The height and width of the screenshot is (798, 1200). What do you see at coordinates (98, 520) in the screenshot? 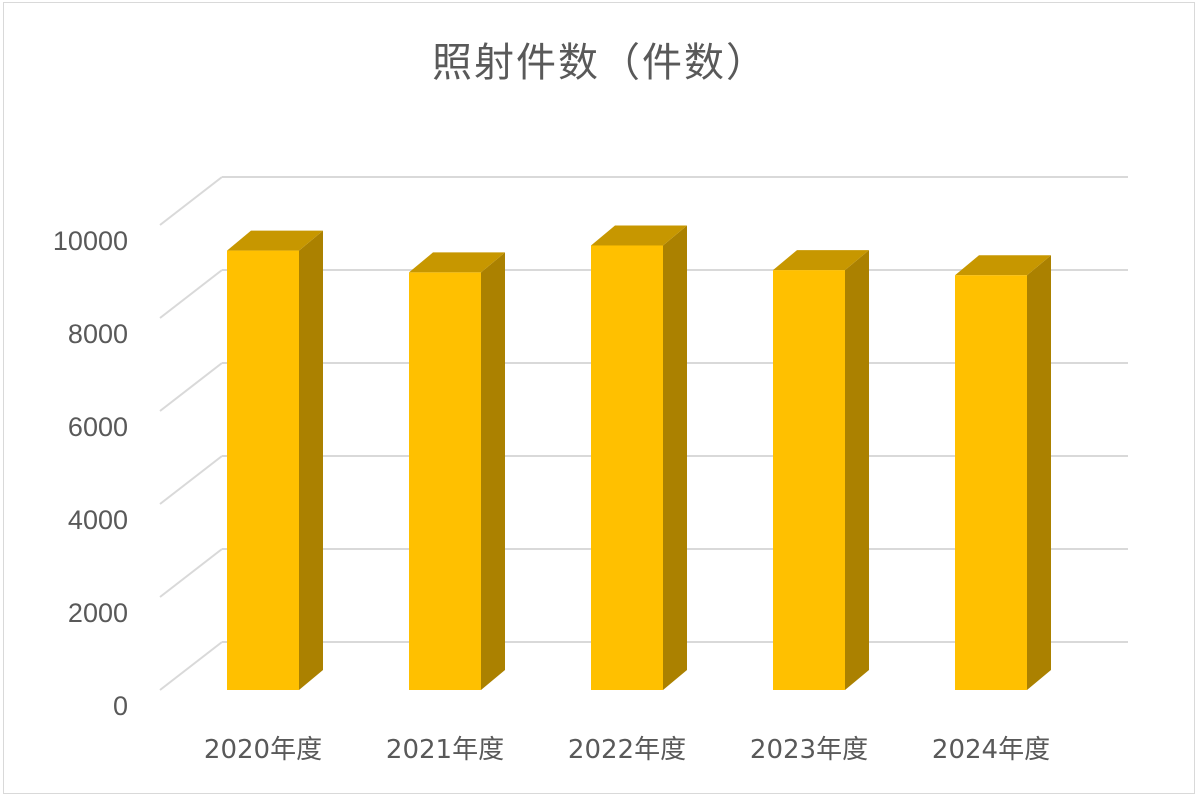
I see `y-tick-label: 4000` at bounding box center [98, 520].